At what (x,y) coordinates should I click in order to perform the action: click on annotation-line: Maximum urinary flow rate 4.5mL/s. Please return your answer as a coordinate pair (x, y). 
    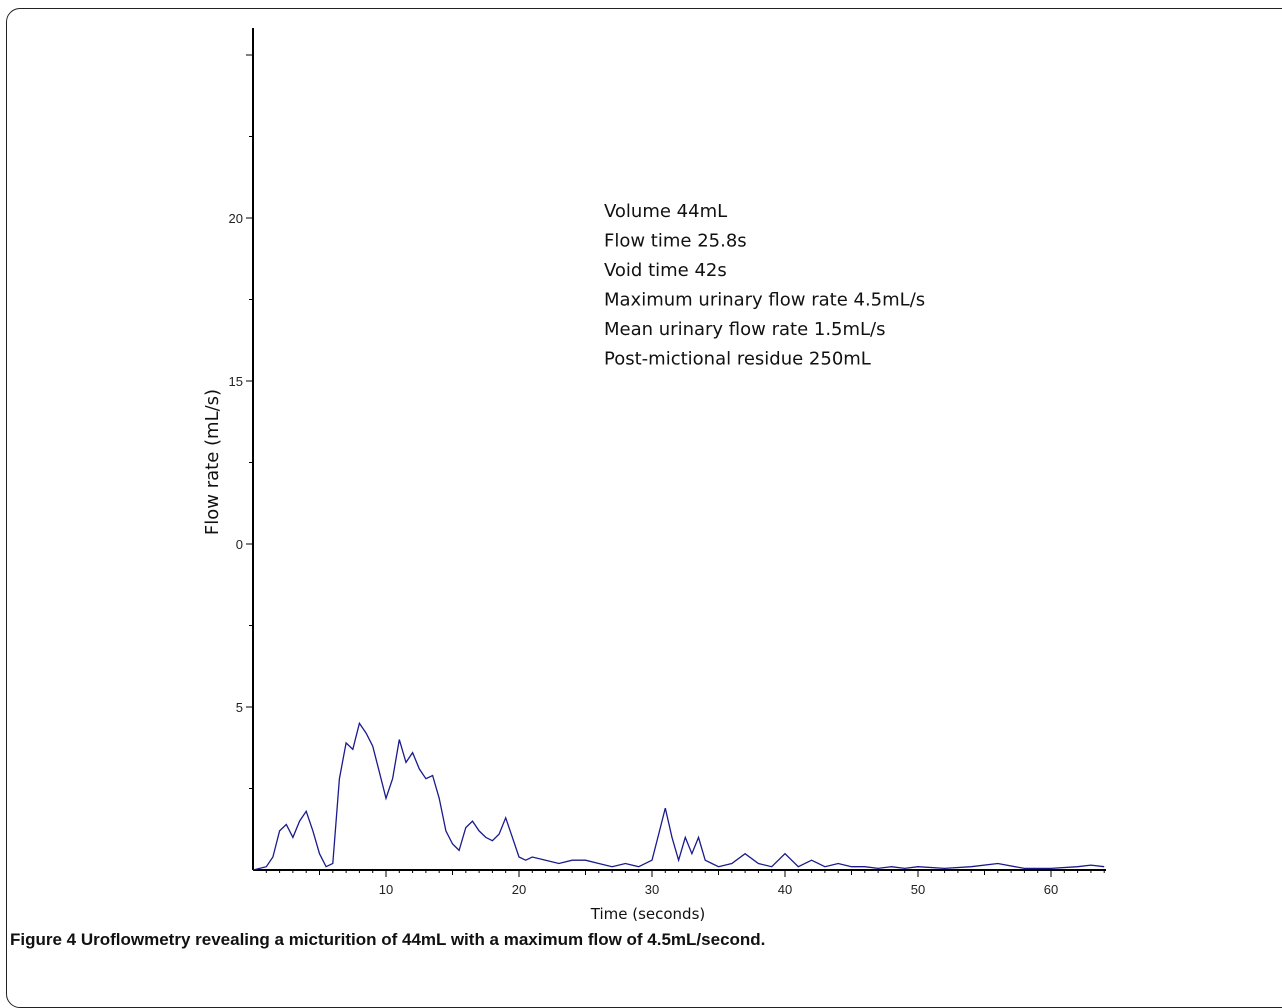
    Looking at the image, I should click on (764, 300).